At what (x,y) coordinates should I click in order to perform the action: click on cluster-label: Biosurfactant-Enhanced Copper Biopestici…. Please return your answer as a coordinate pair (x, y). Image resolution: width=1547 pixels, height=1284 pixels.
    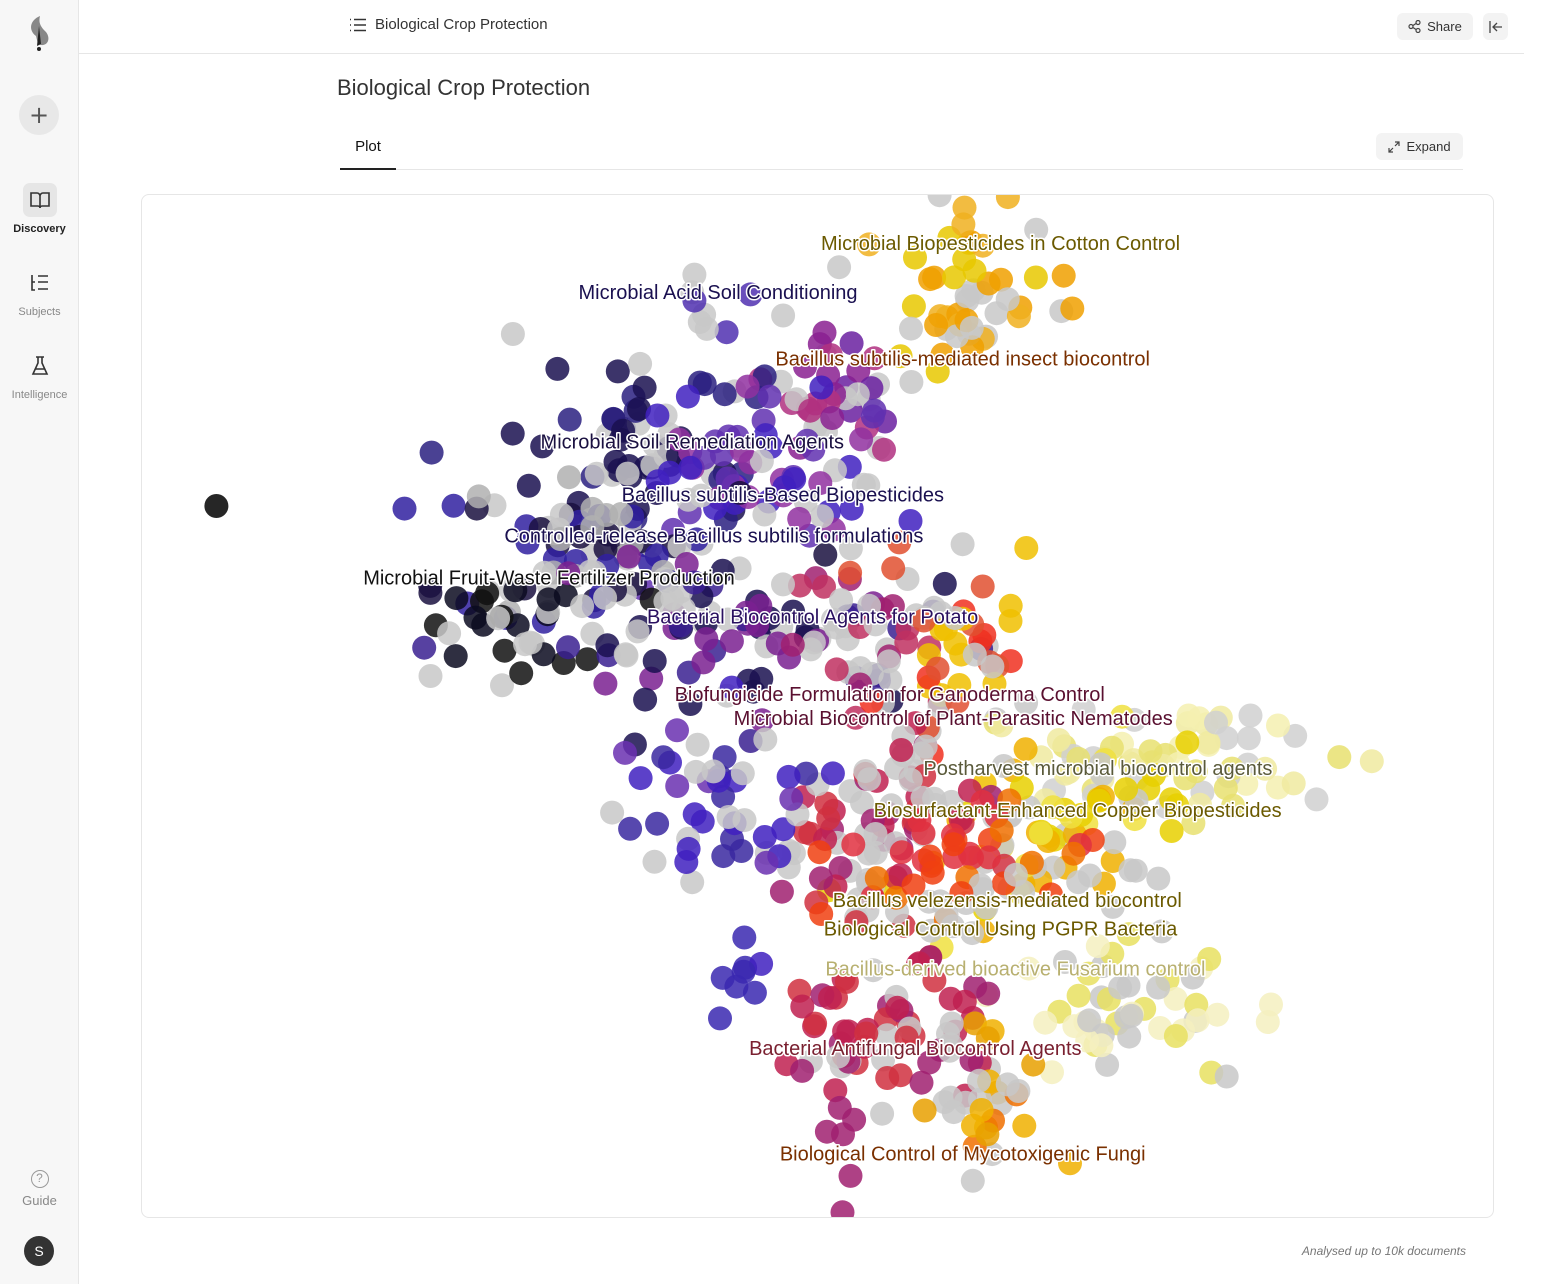
    Looking at the image, I should click on (1077, 810).